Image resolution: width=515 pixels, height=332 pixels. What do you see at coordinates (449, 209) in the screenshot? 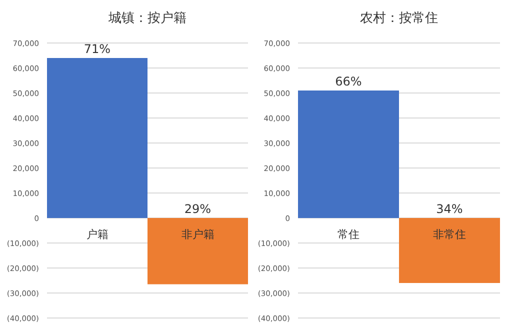
I see `annotation: 34%` at bounding box center [449, 209].